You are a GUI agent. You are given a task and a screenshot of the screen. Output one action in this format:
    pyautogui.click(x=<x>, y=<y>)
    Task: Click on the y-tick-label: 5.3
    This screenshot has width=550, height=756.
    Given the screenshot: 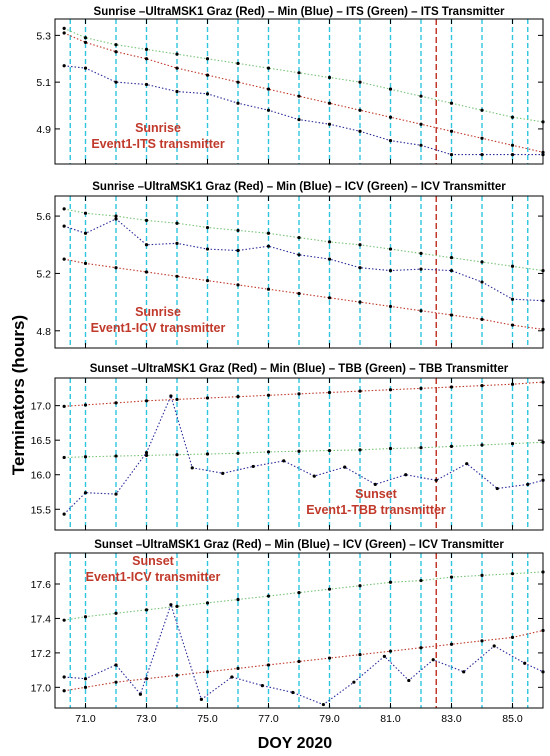 What is the action you would take?
    pyautogui.click(x=43, y=36)
    